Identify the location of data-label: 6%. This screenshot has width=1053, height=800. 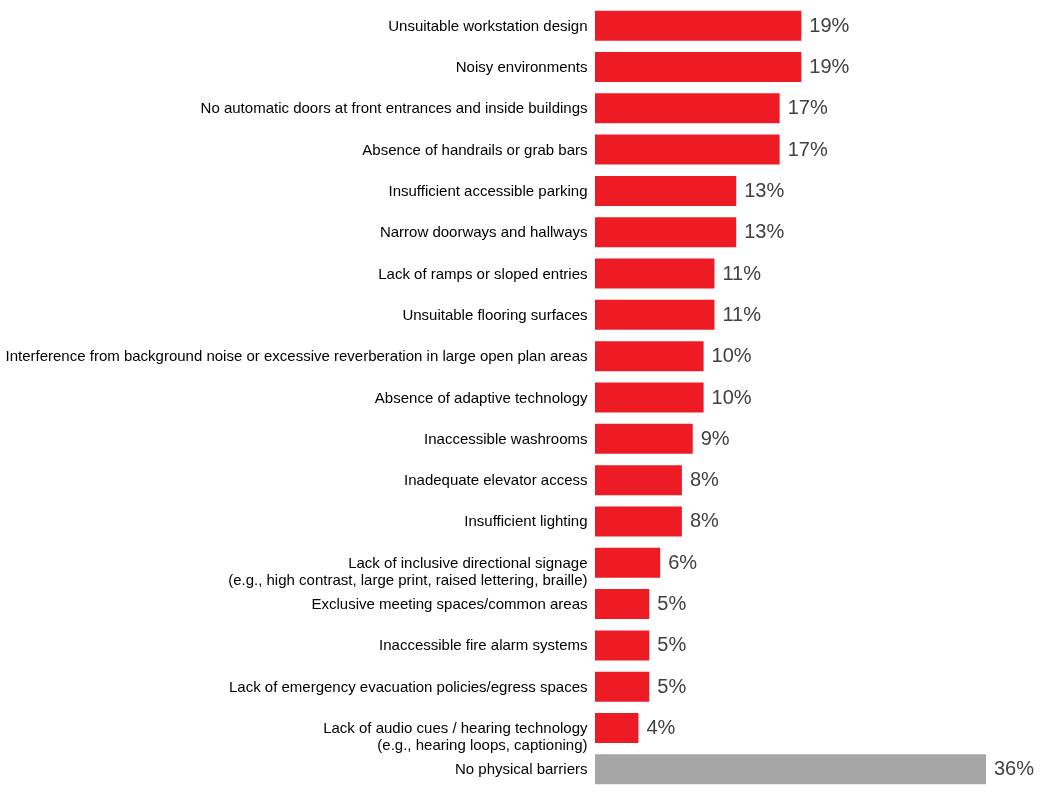
(683, 561).